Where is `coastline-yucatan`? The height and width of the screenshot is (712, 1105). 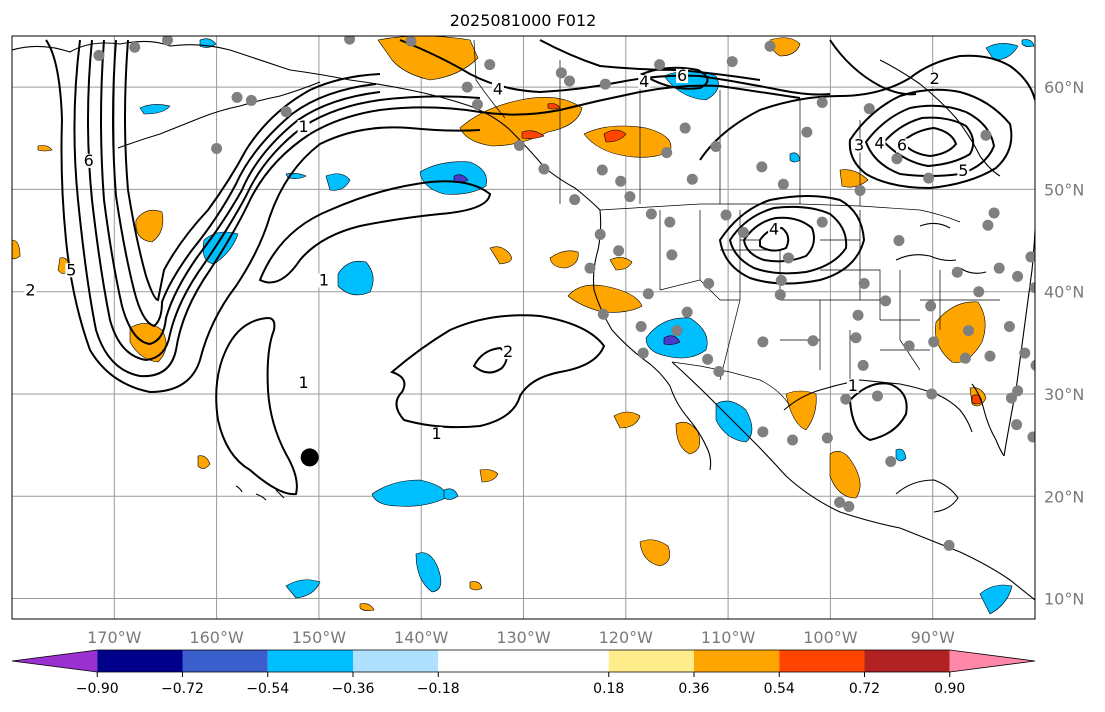
coastline-yucatan is located at coordinates (927, 496).